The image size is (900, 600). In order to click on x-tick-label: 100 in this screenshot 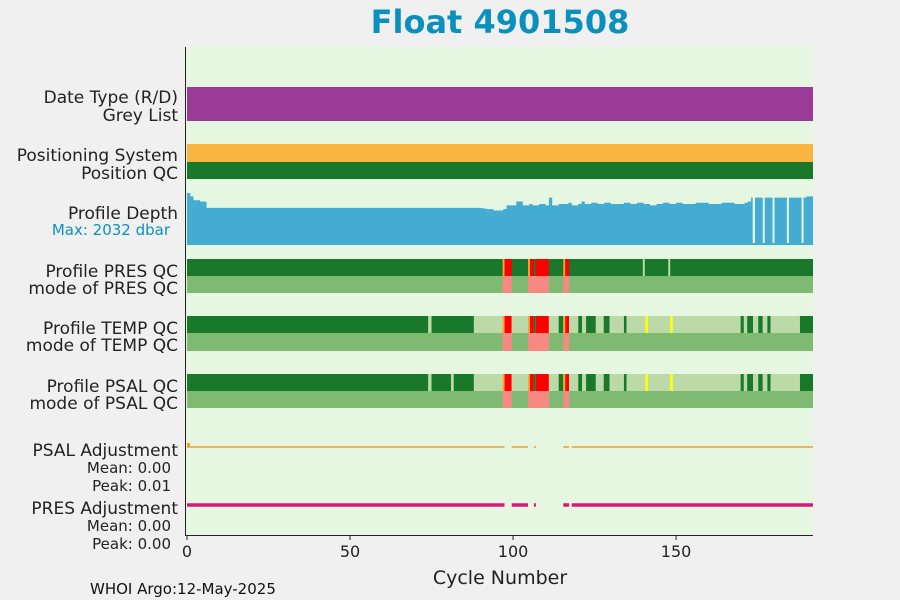, I will do `click(513, 551)`.